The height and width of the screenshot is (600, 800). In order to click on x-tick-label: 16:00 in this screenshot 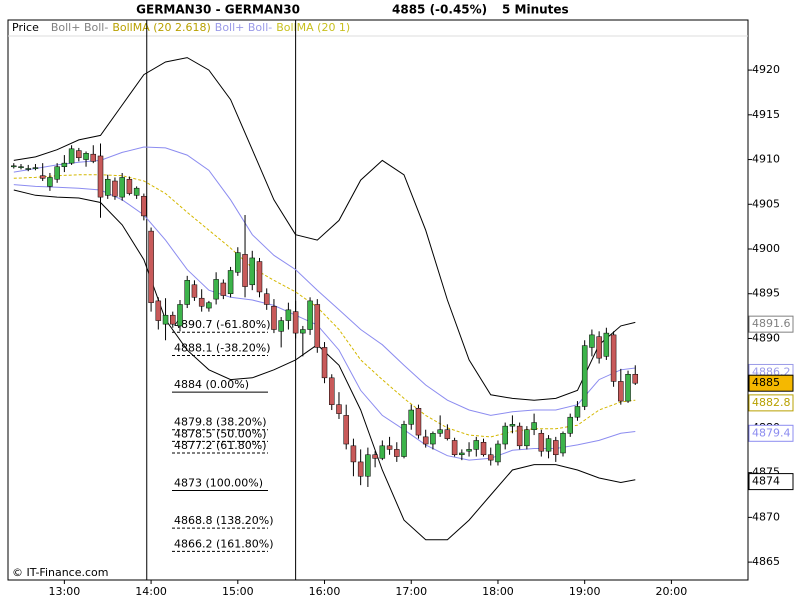, I will do `click(325, 591)`.